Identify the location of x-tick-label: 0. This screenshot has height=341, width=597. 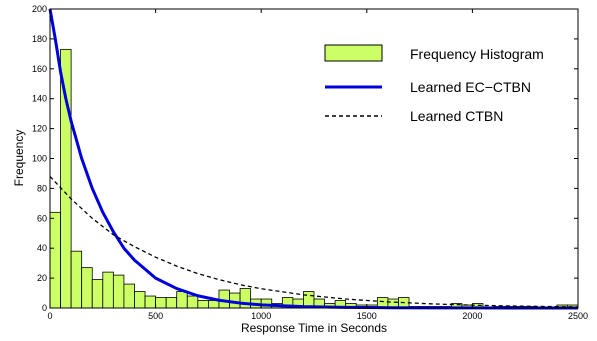
(49, 316).